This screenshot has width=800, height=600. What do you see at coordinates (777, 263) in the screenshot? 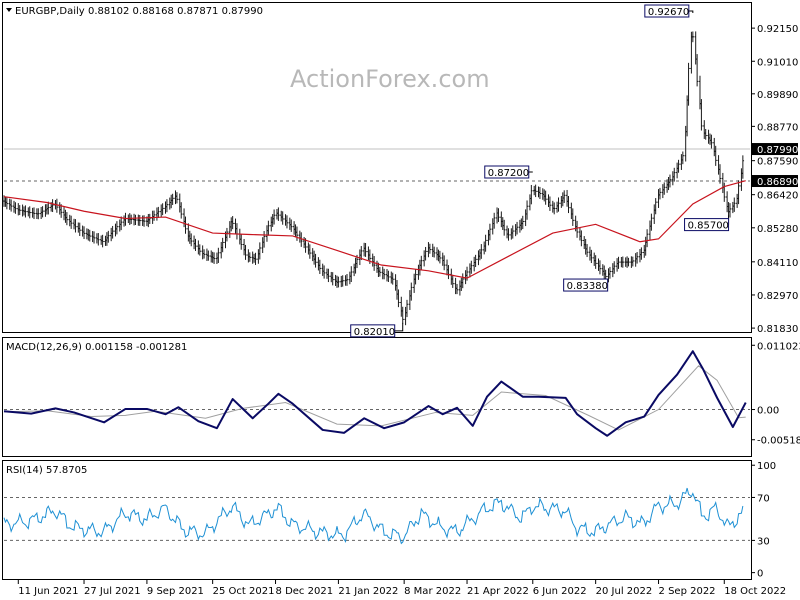
I see `price-y-tick-label: 0.84110` at bounding box center [777, 263].